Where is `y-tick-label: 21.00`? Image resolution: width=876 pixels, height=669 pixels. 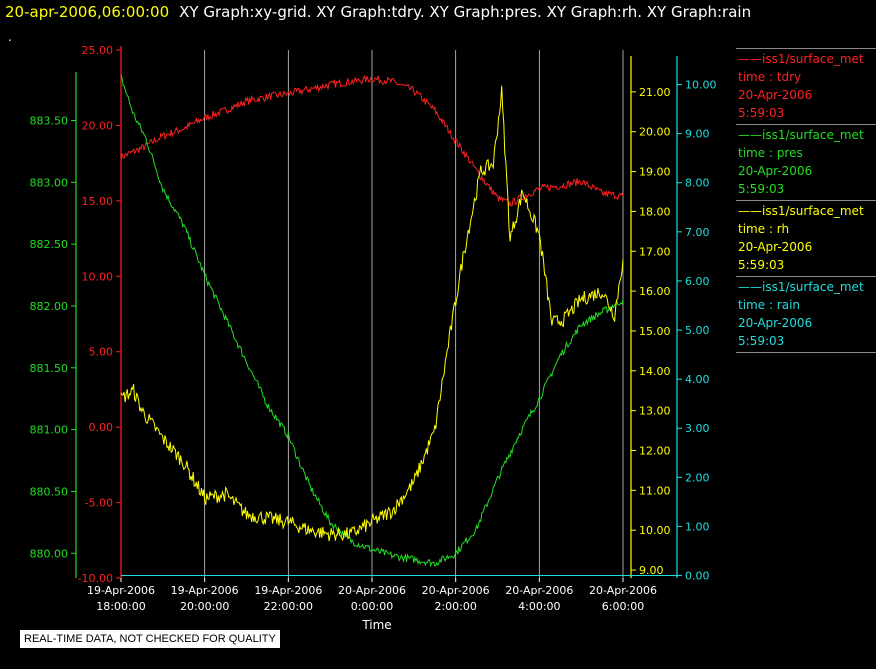 y-tick-label: 21.00 is located at coordinates (655, 92).